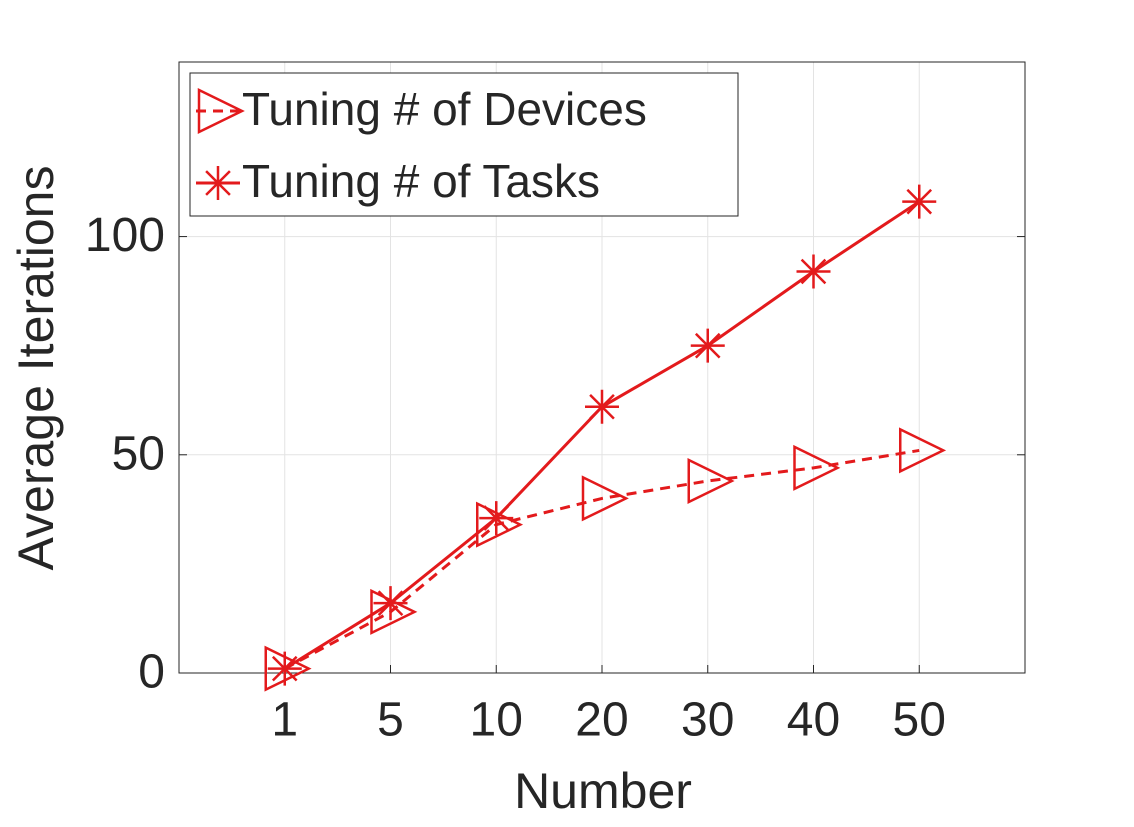 This screenshot has width=1134, height=827. I want to click on x-tick-label: 10, so click(496, 720).